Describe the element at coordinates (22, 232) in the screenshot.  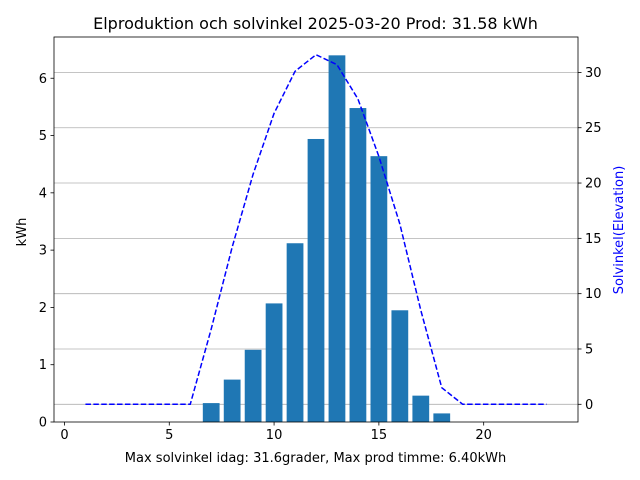
I see `y-axis-label: kWh` at that location.